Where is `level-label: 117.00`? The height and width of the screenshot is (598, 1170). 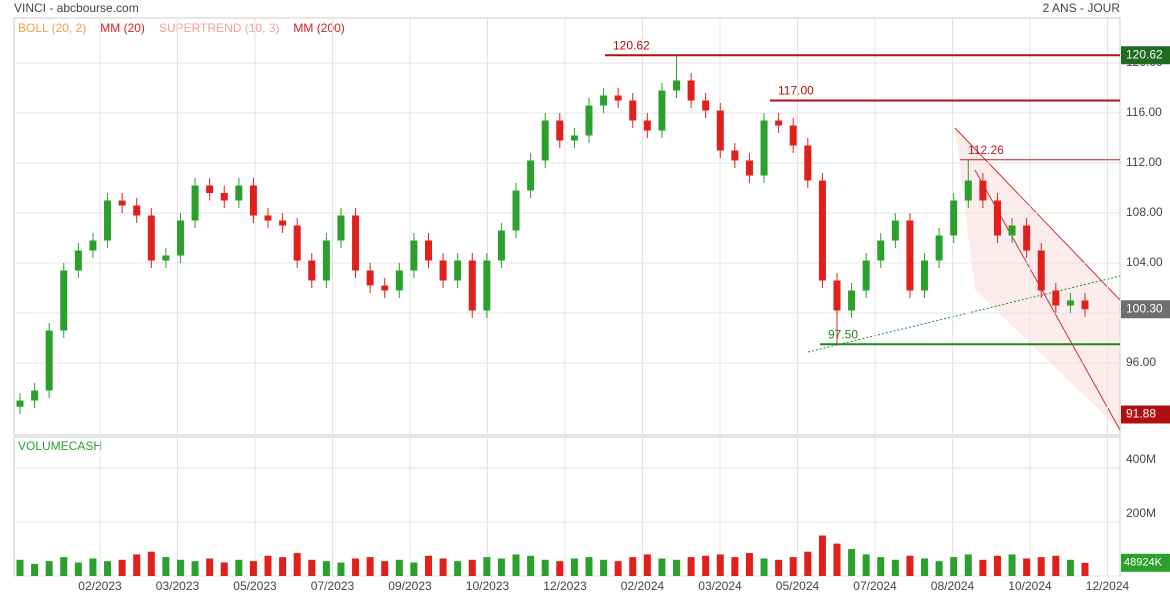 level-label: 117.00 is located at coordinates (796, 91).